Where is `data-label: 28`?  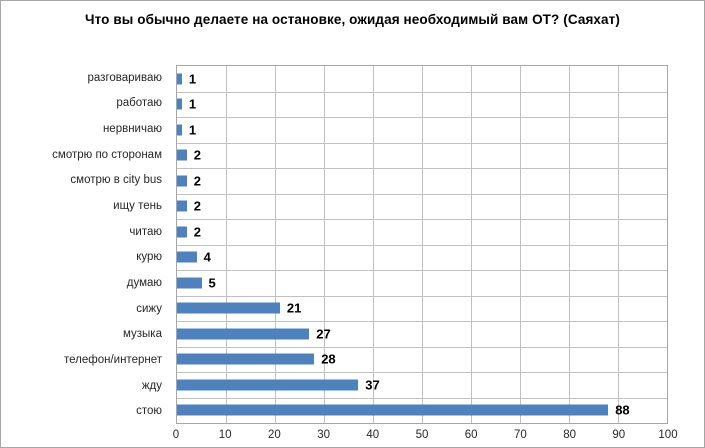
data-label: 28 is located at coordinates (328, 359).